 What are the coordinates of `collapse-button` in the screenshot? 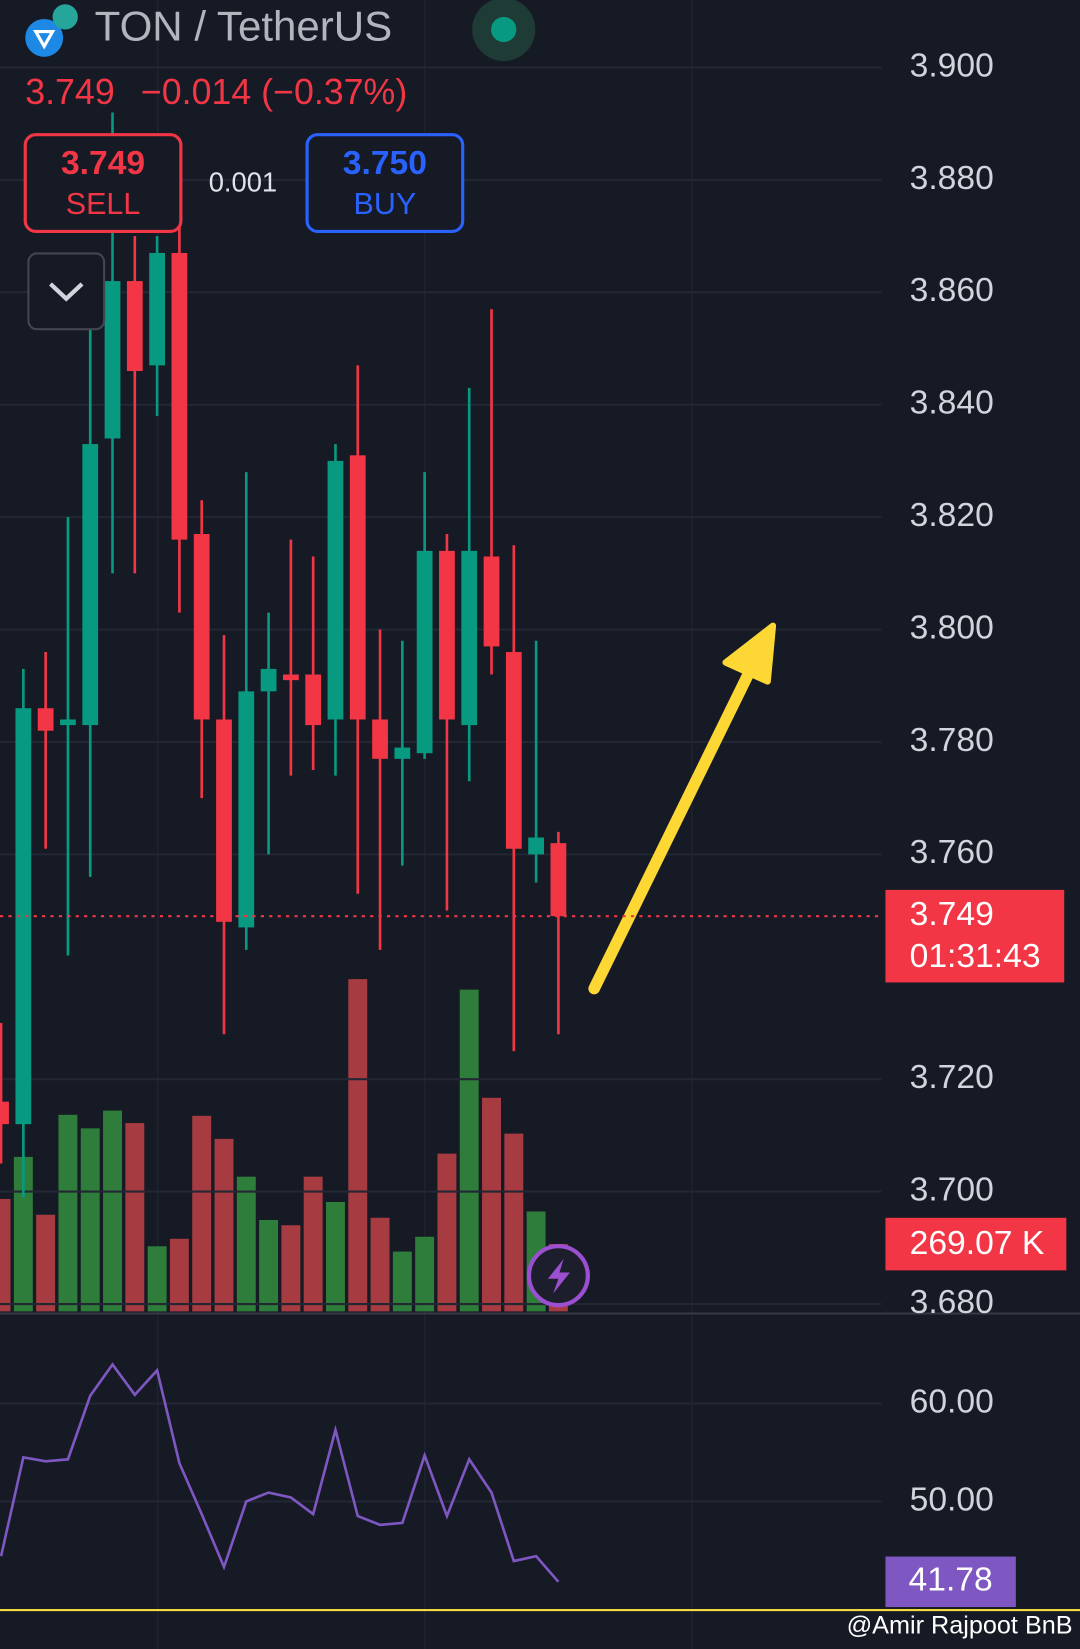 It's located at (66, 291).